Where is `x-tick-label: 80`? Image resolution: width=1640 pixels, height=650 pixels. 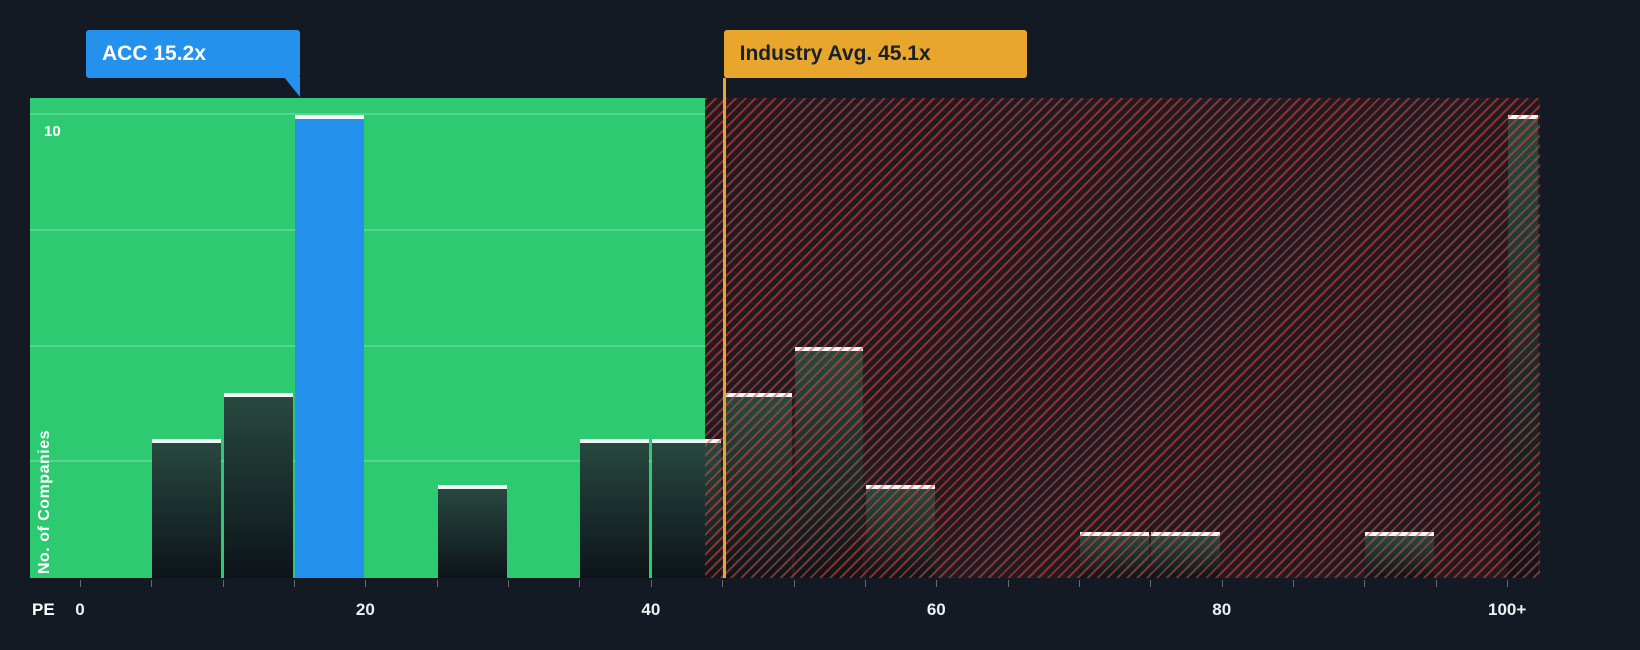 x-tick-label: 80 is located at coordinates (1222, 609).